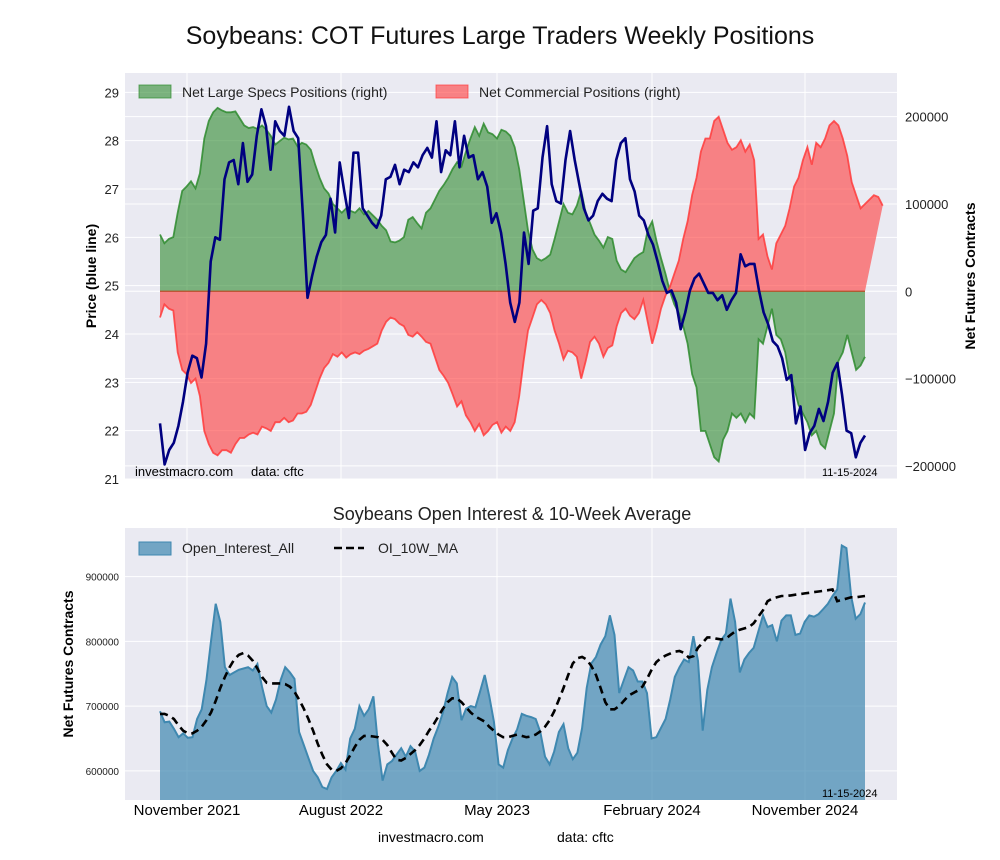 The width and height of the screenshot is (1000, 860). What do you see at coordinates (238, 548) in the screenshot?
I see `legend-oi-label: Open_Interest_All` at bounding box center [238, 548].